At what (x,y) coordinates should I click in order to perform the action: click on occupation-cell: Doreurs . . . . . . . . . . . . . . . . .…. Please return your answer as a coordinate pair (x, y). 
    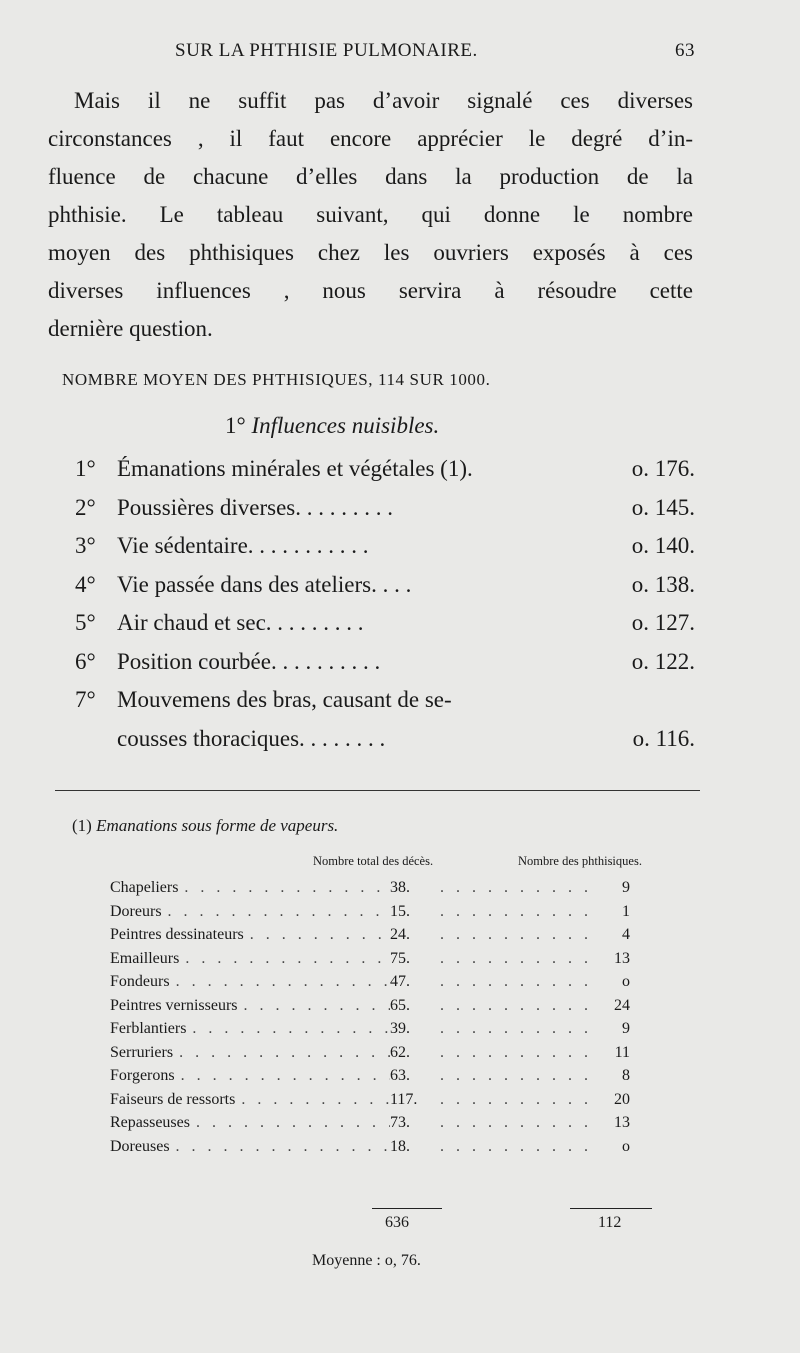
    Looking at the image, I should click on (250, 912).